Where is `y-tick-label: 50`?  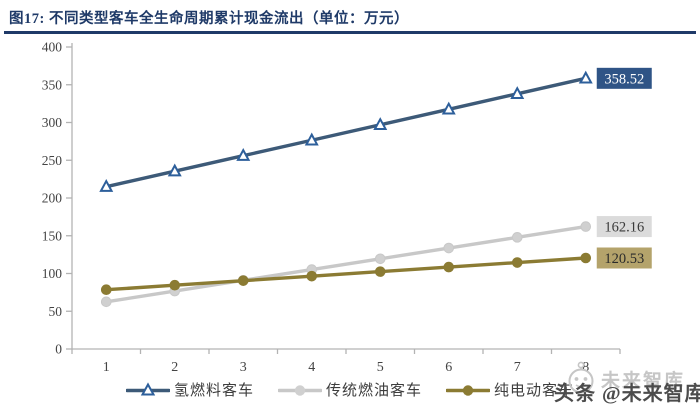
y-tick-label: 50 is located at coordinates (56, 311).